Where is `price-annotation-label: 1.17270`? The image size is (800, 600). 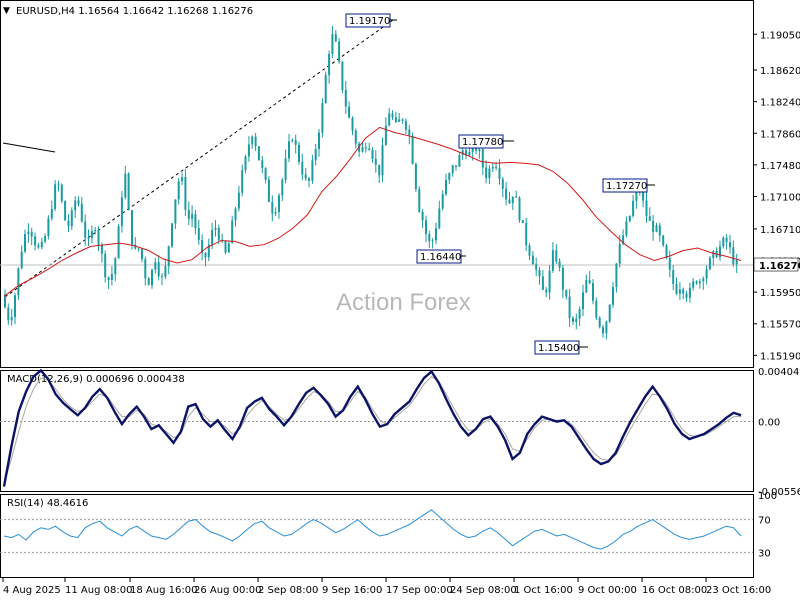
price-annotation-label: 1.17270 is located at coordinates (626, 186).